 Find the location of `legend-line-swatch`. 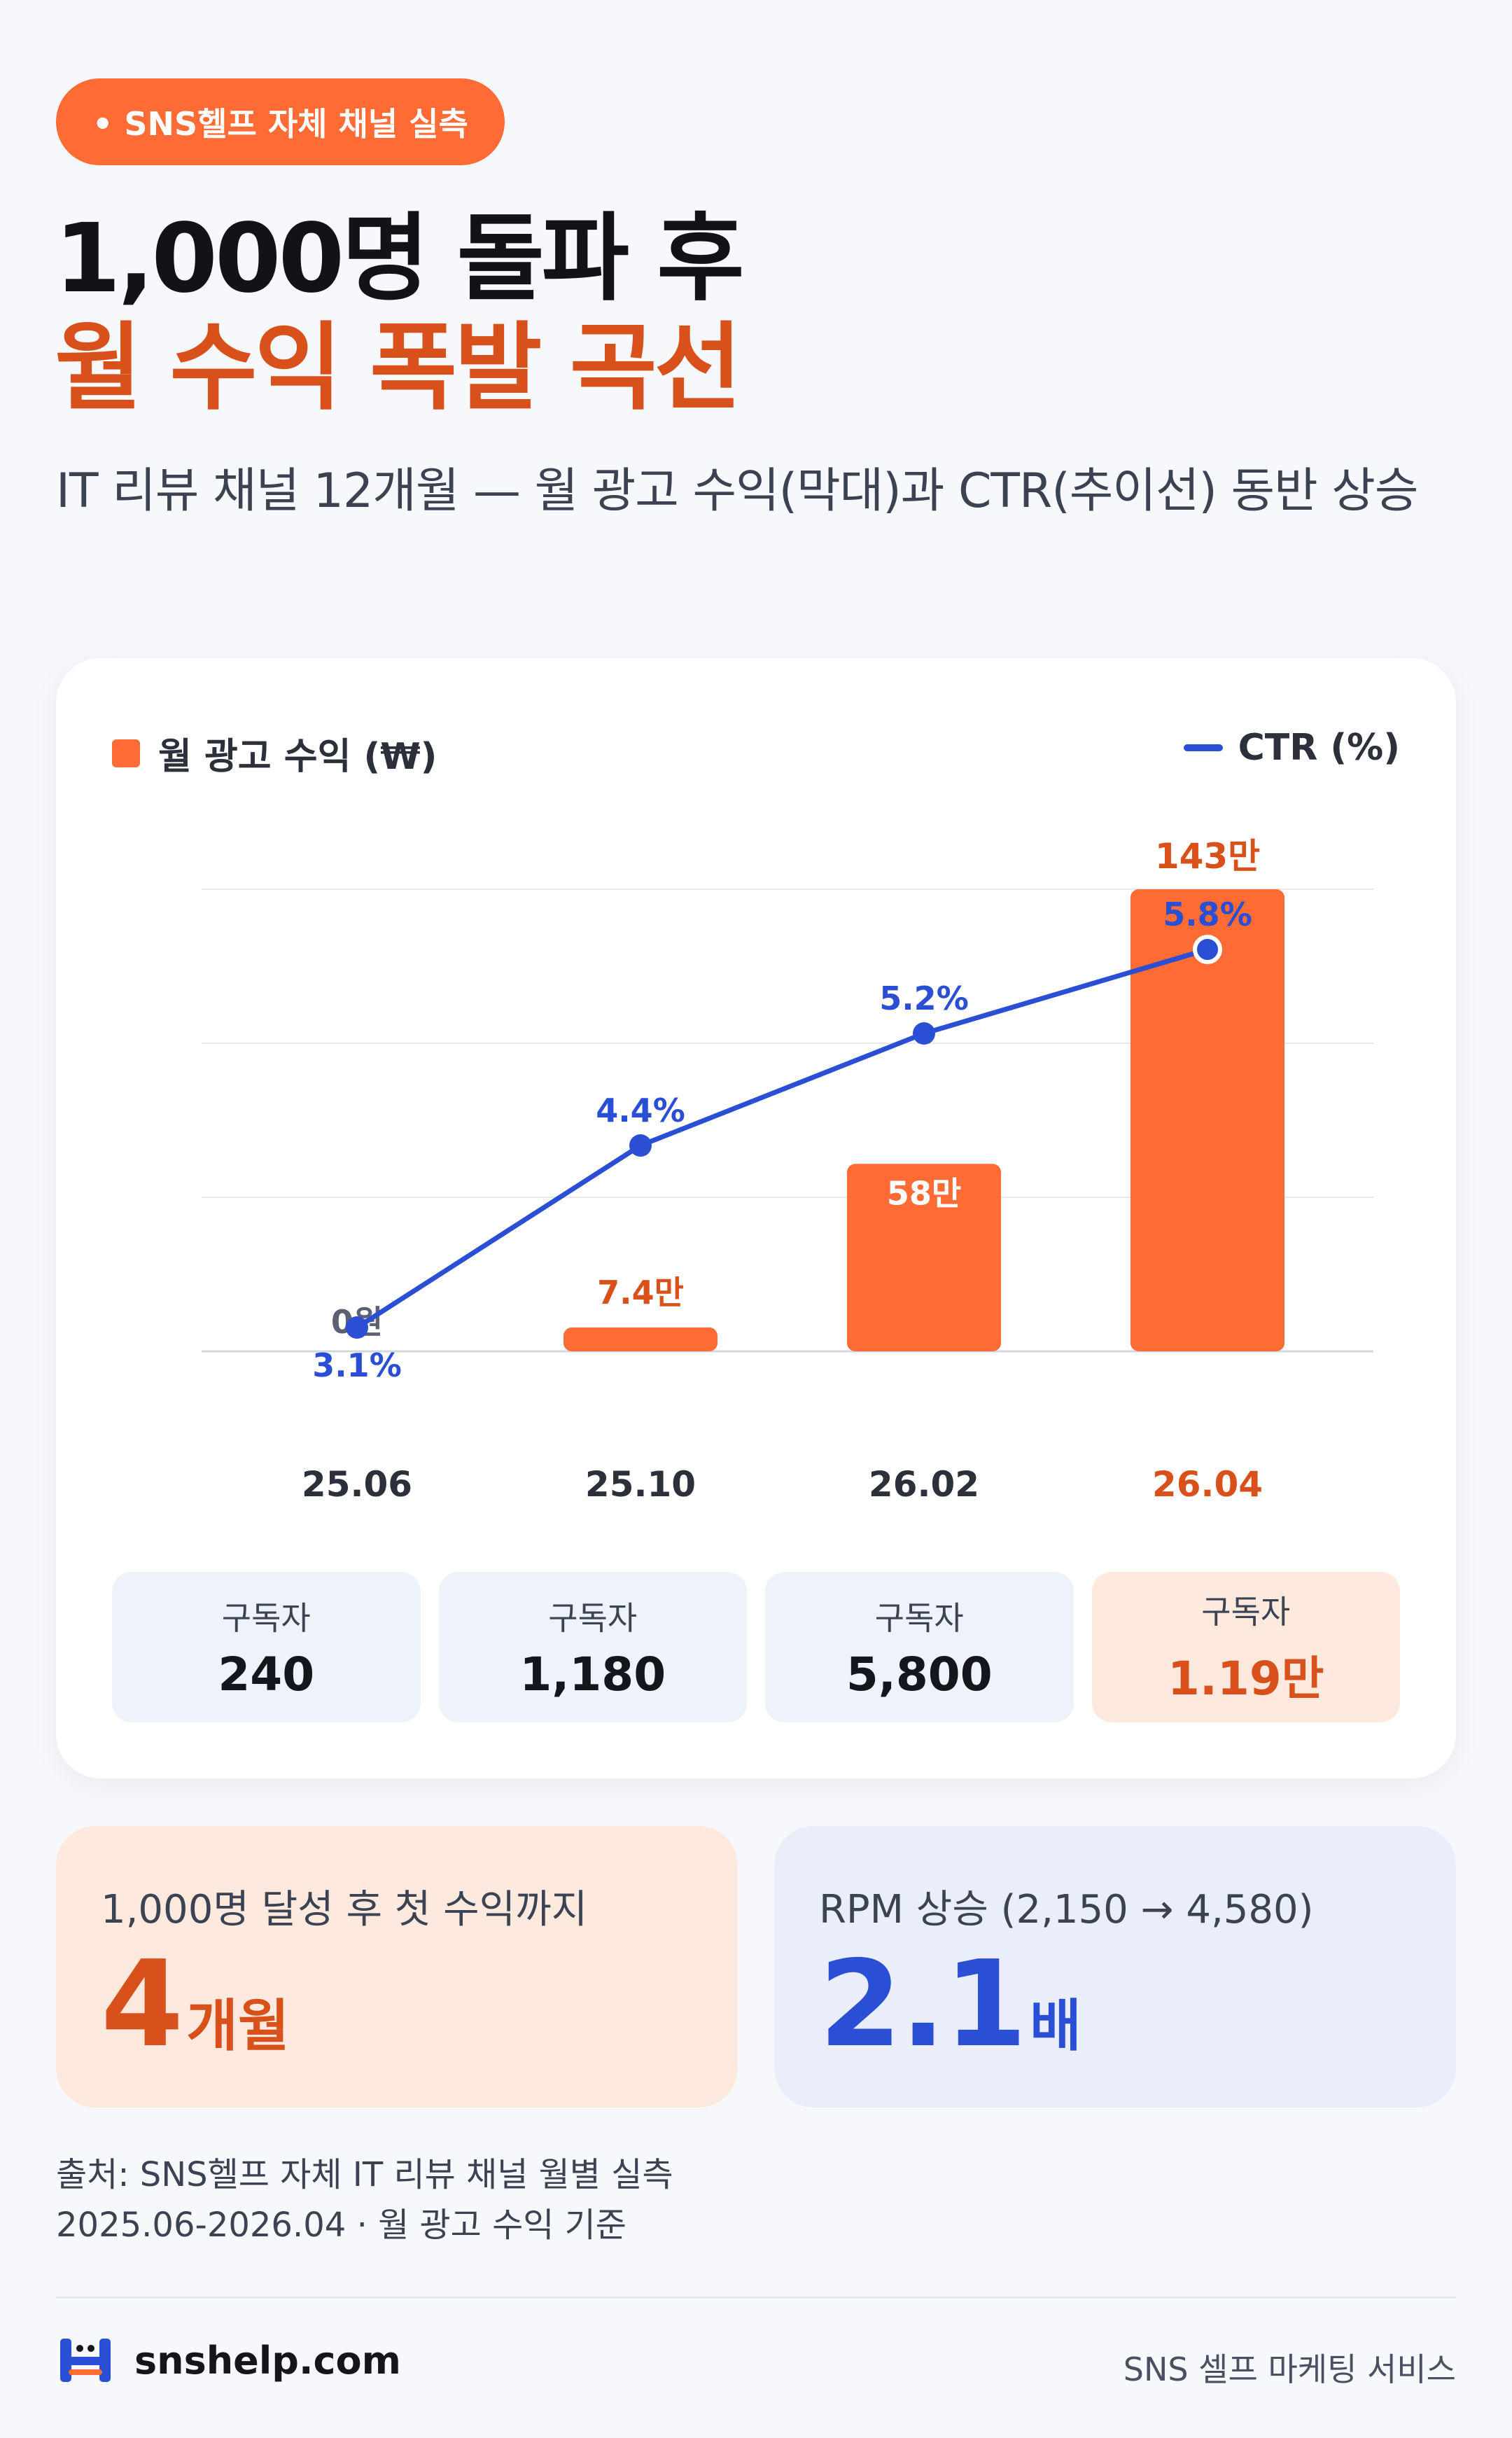

legend-line-swatch is located at coordinates (1203, 747).